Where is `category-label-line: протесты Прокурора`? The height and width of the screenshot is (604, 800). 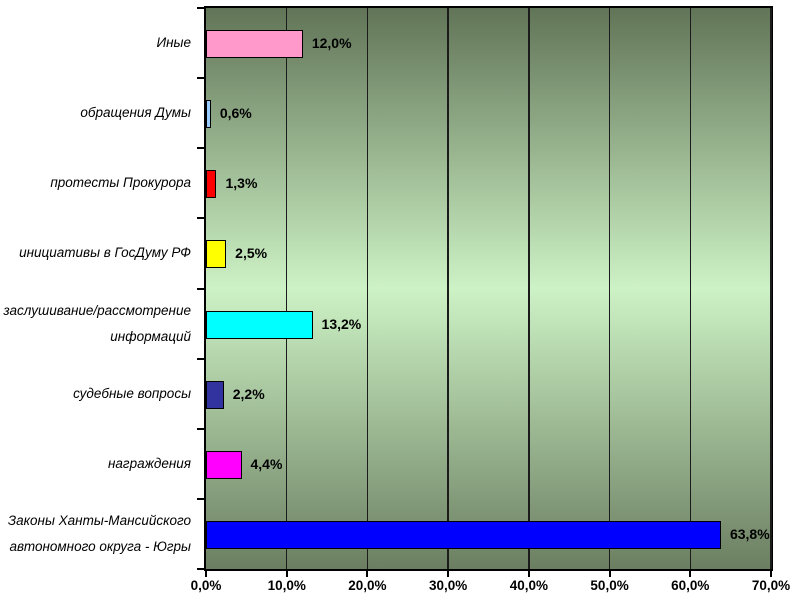
category-label-line: протесты Прокурора is located at coordinates (120, 183).